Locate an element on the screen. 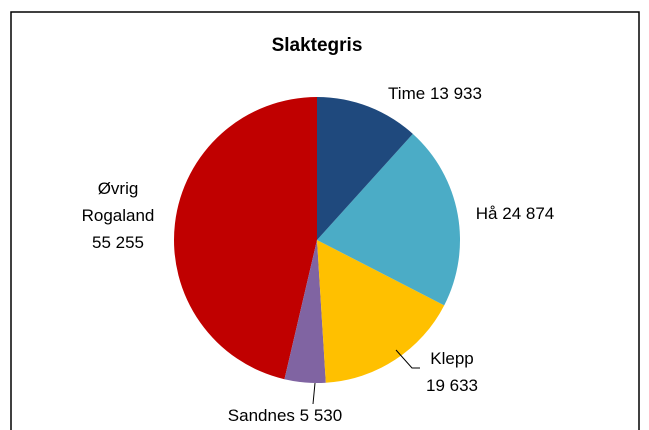 This screenshot has width=649, height=430. label-name: Øvrig Rogaland is located at coordinates (118, 202).